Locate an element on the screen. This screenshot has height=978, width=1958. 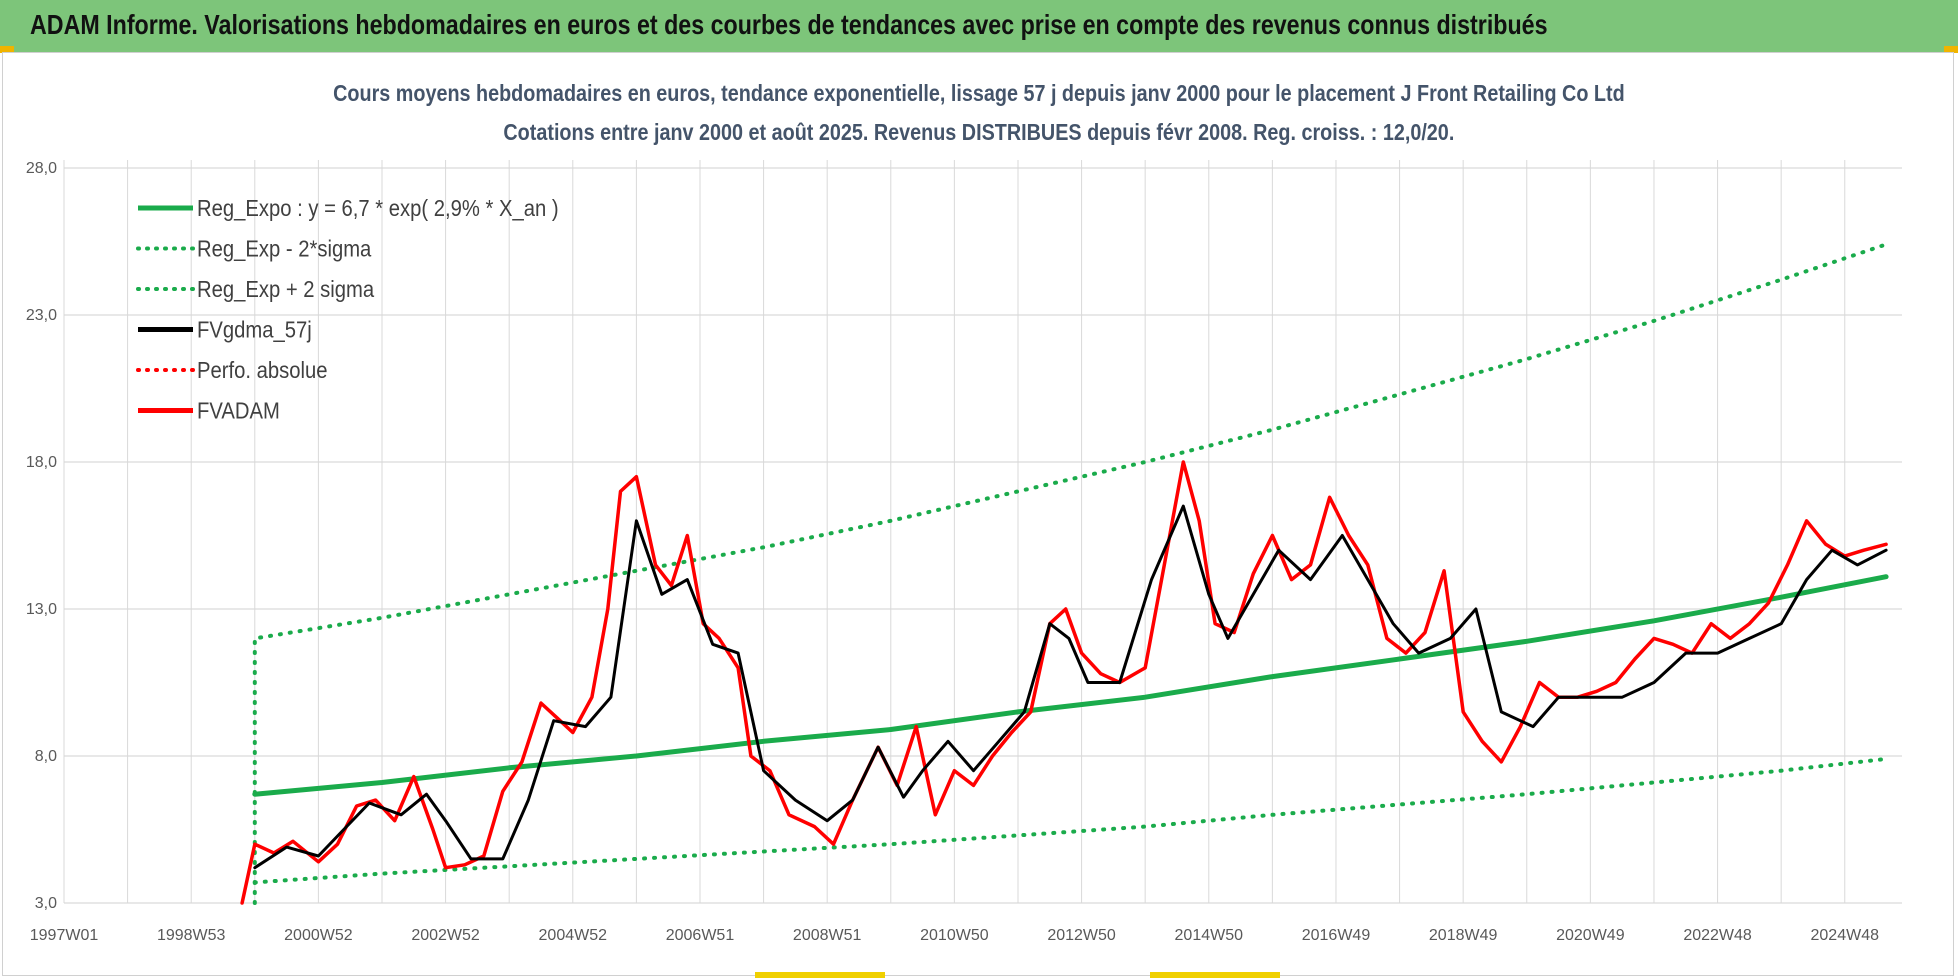
x-tick-label: 2022W48 is located at coordinates (1717, 935).